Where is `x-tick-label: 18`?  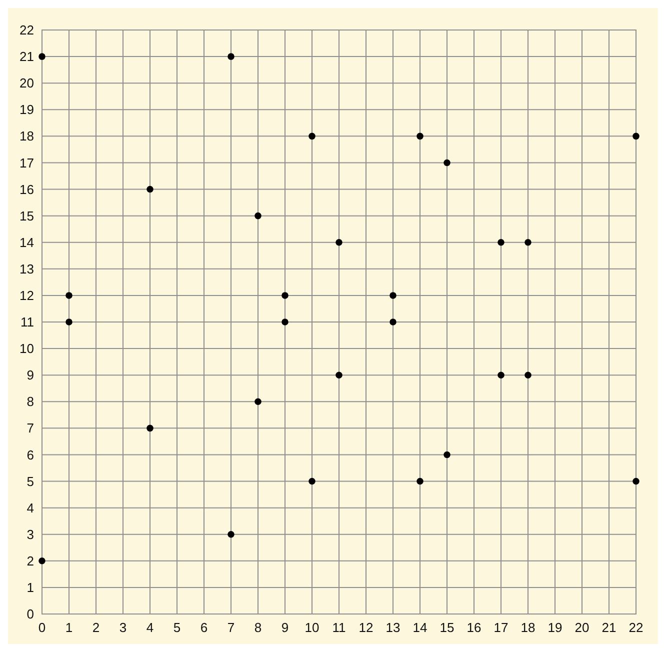
x-tick-label: 18 is located at coordinates (528, 627).